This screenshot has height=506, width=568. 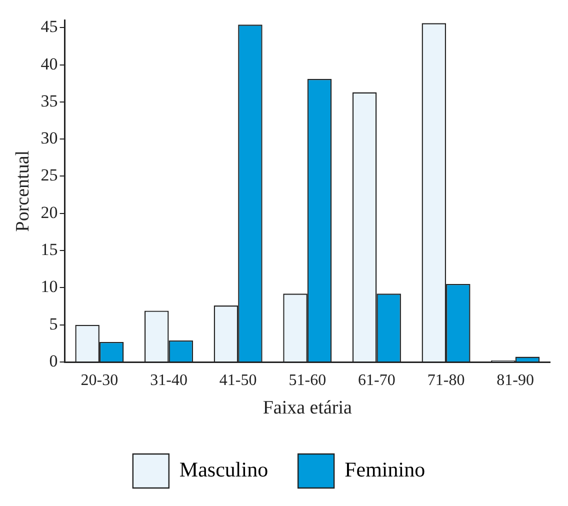 What do you see at coordinates (515, 380) in the screenshot?
I see `x-tick-label: 81-90` at bounding box center [515, 380].